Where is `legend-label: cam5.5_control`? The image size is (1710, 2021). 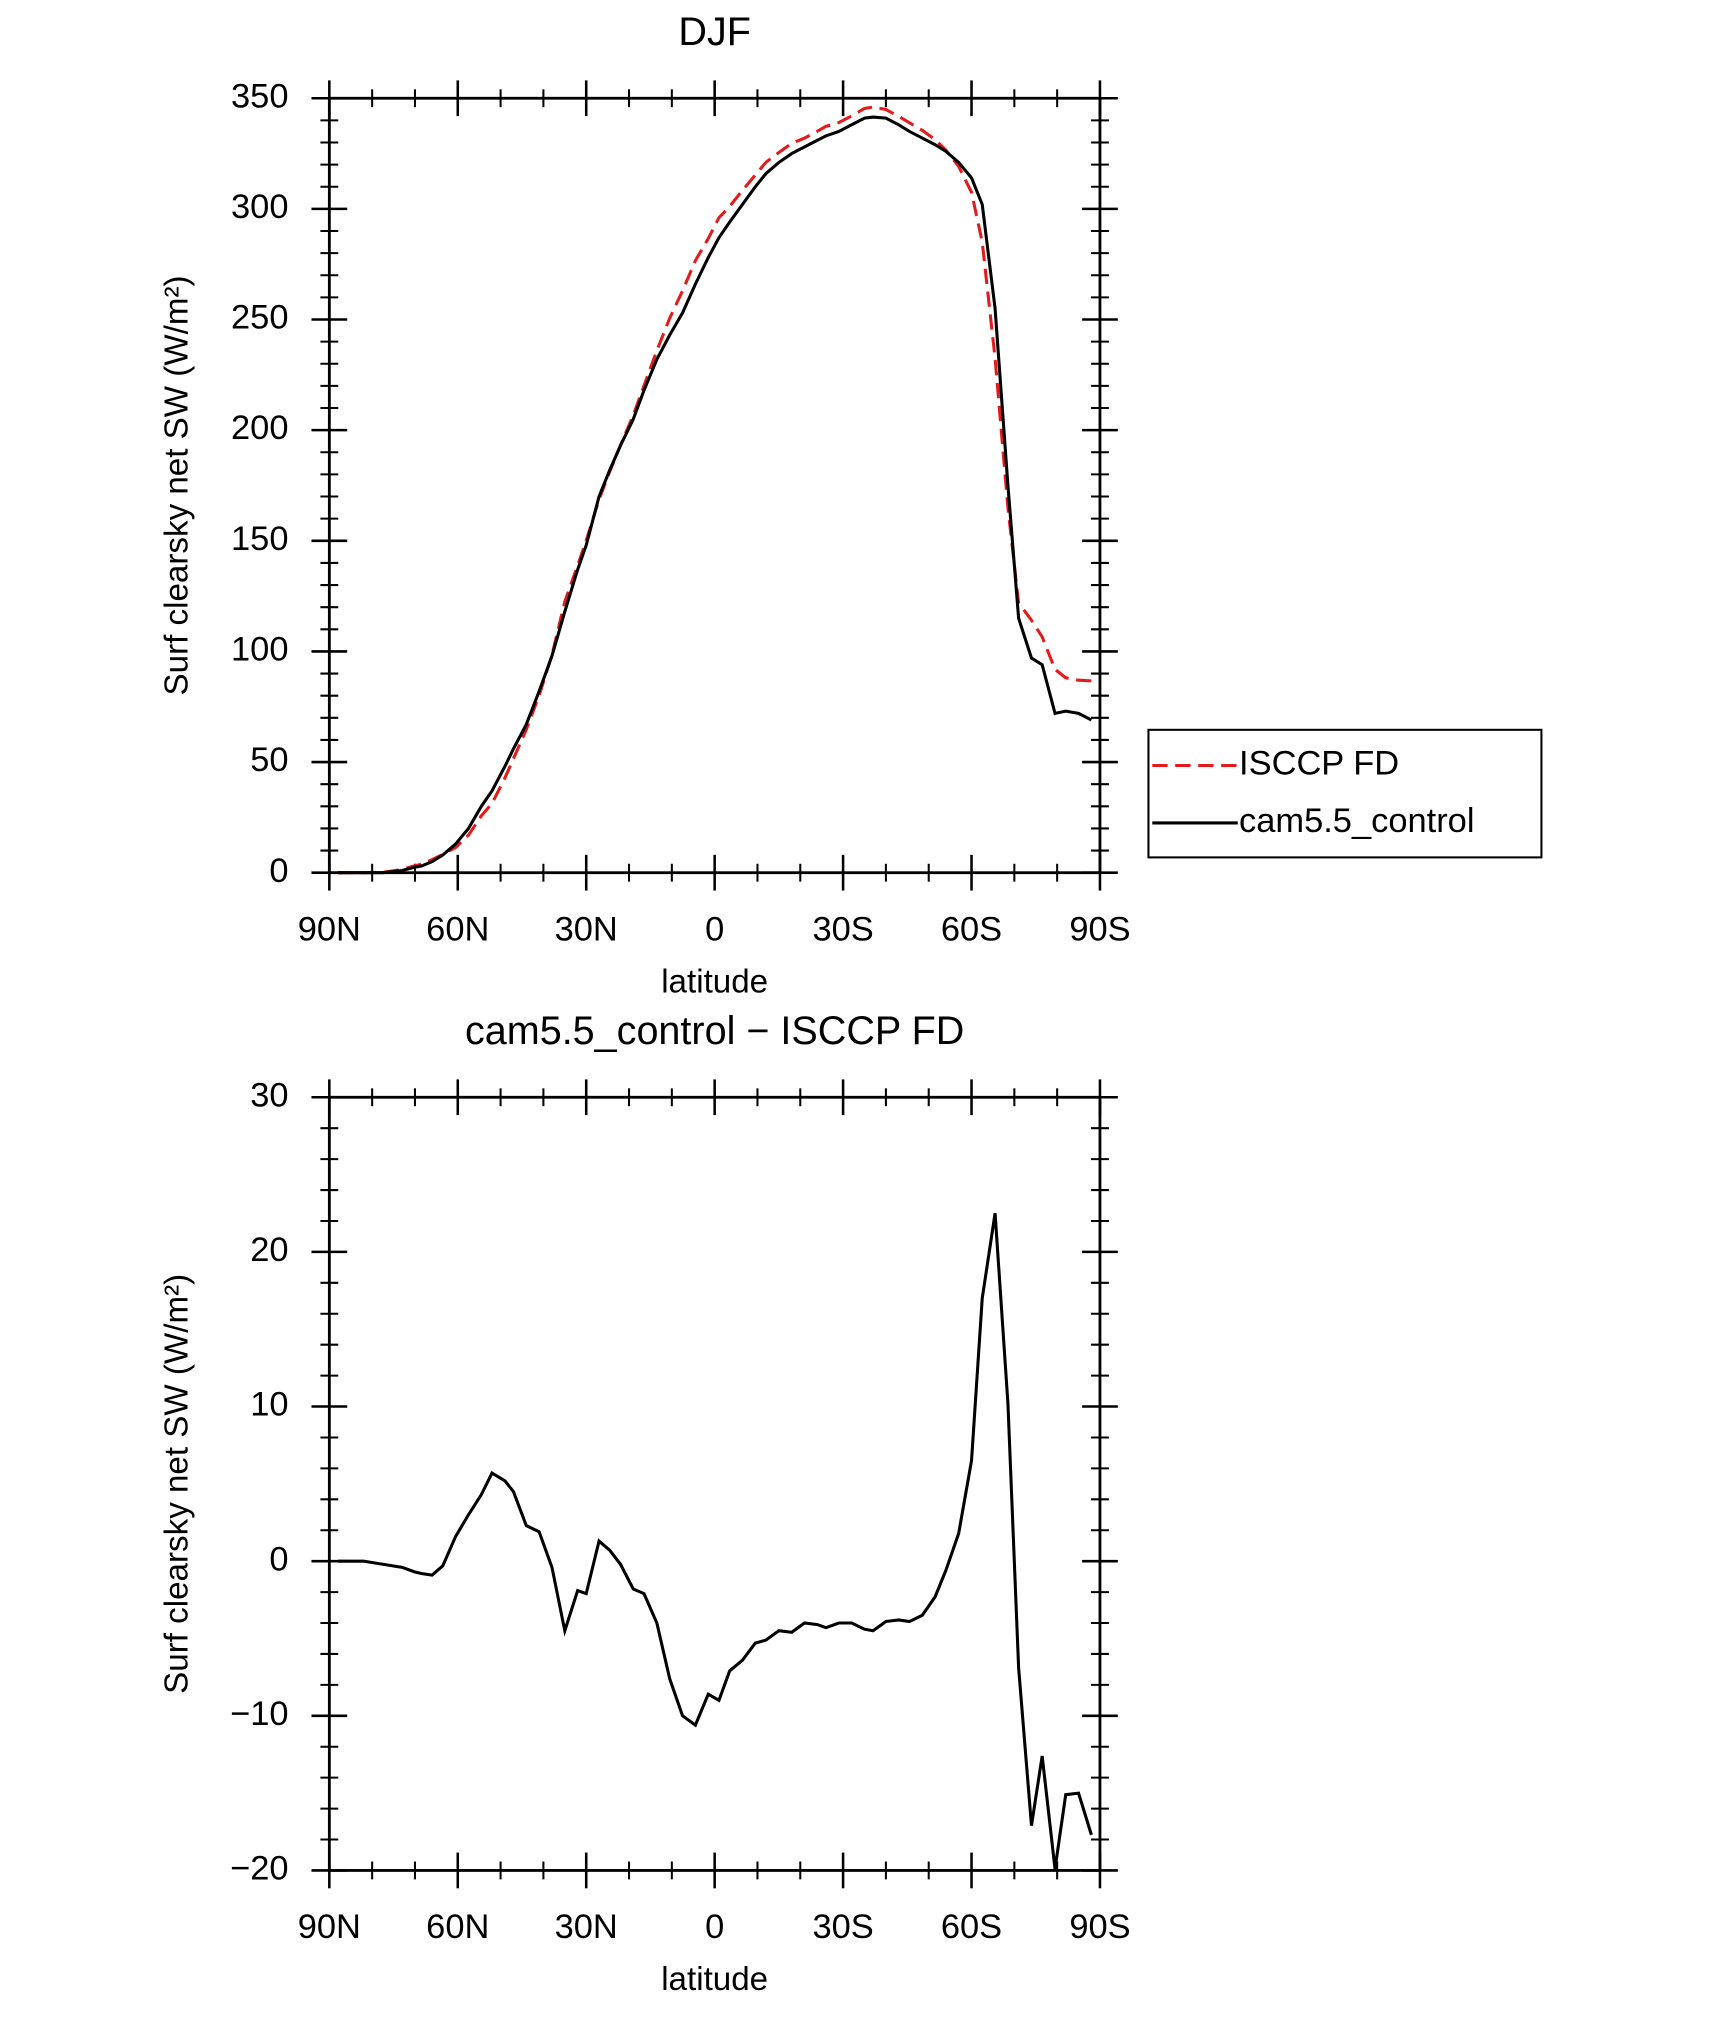
legend-label: cam5.5_control is located at coordinates (1356, 821).